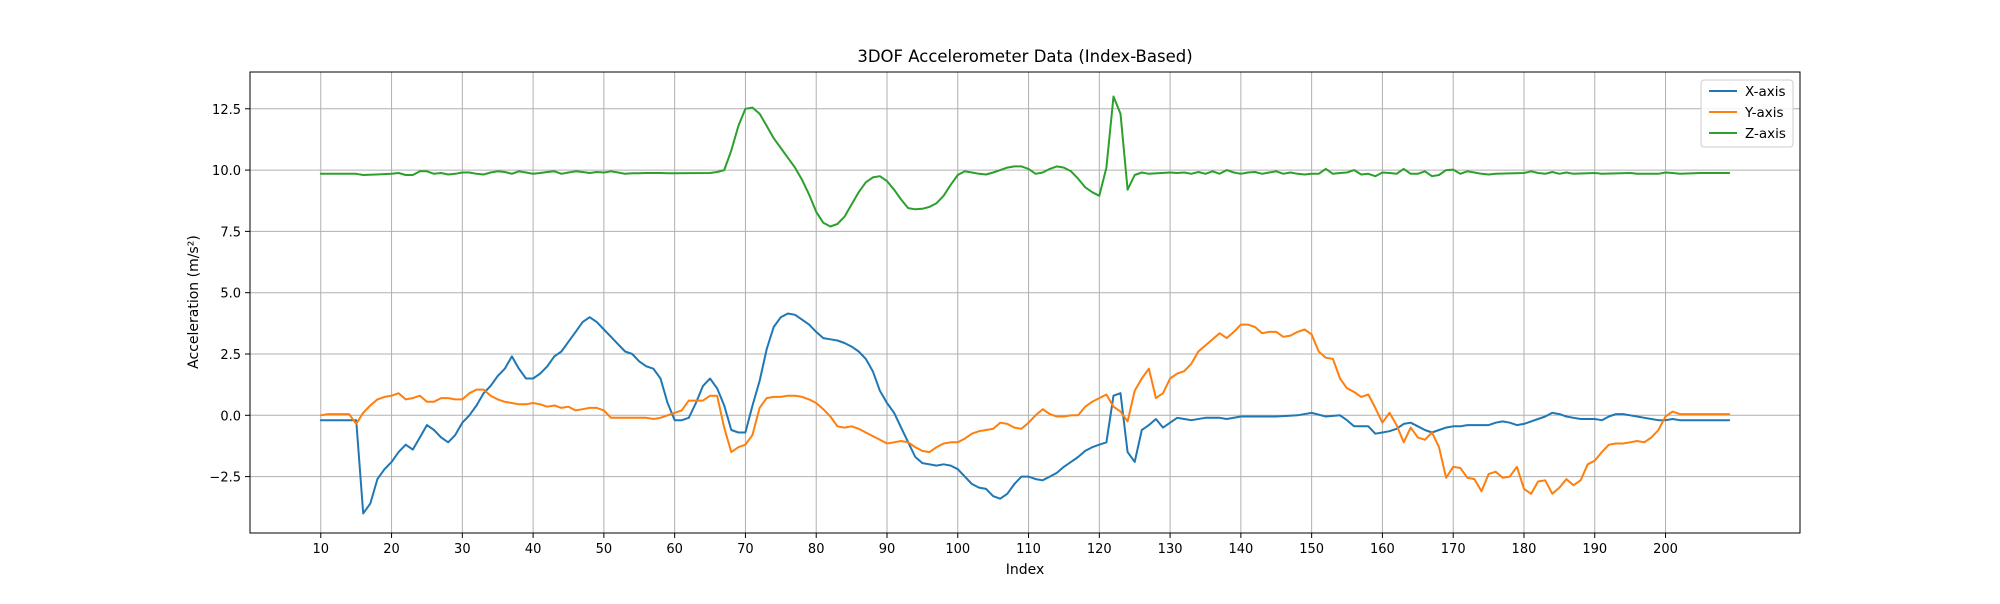  Describe the element at coordinates (1240, 549) in the screenshot. I see `x-tick-label: 140` at that location.